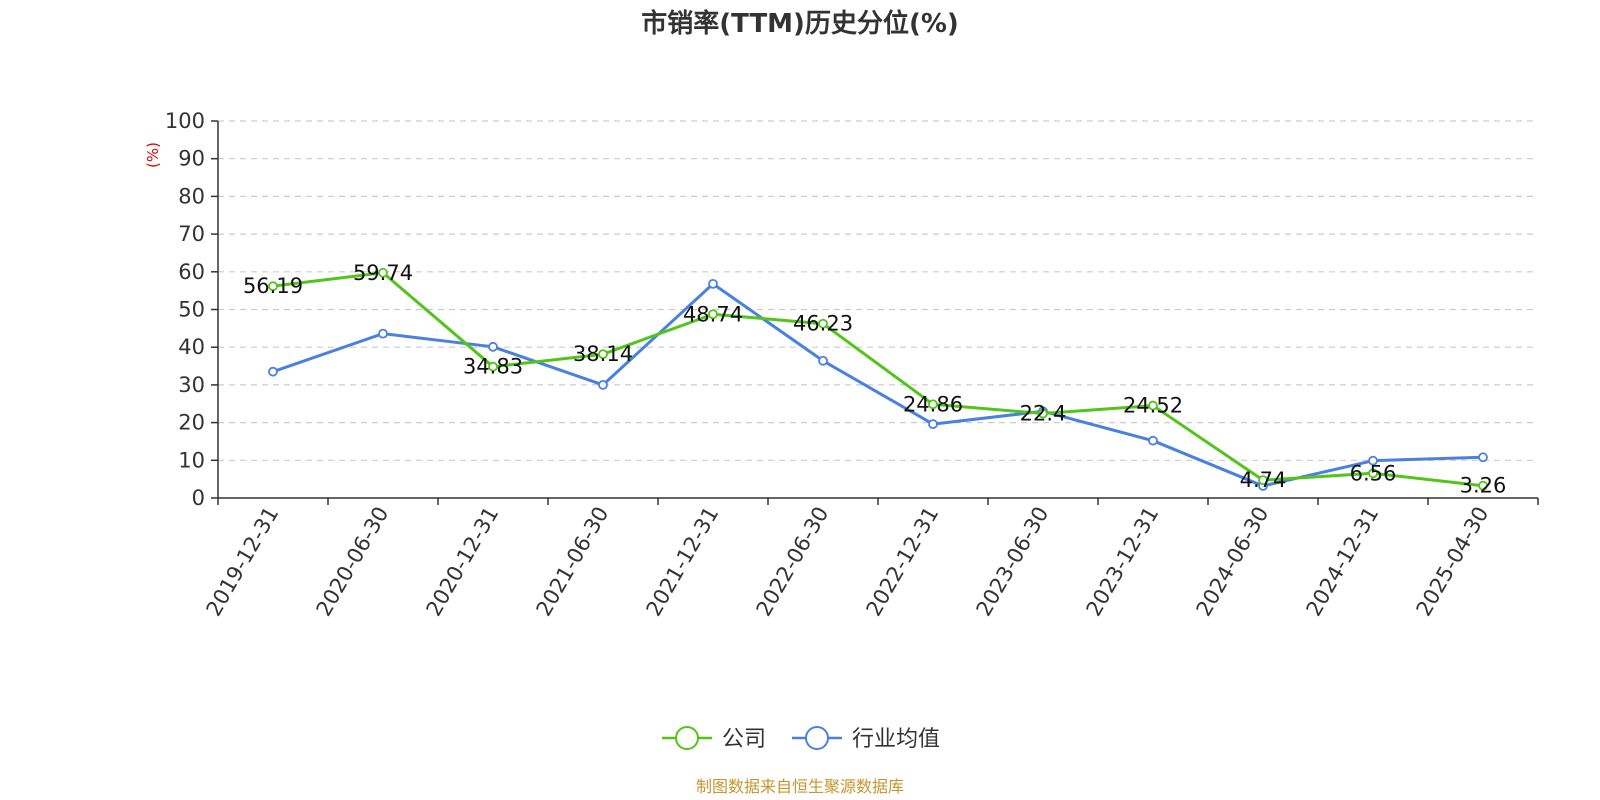 The width and height of the screenshot is (1600, 800). What do you see at coordinates (191, 159) in the screenshot?
I see `y-tick-label-90: 90` at bounding box center [191, 159].